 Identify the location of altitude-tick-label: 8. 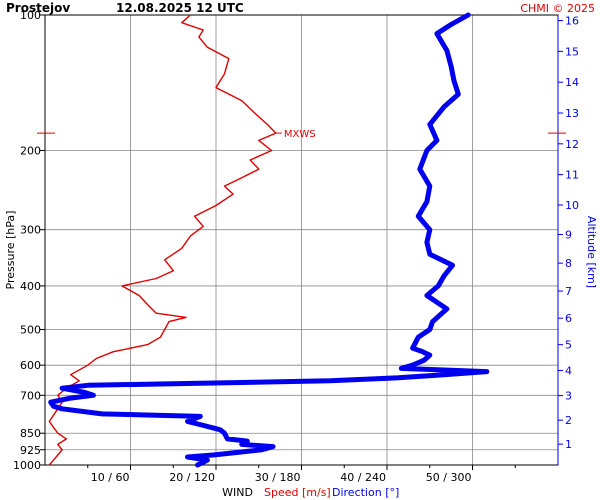
(568, 263).